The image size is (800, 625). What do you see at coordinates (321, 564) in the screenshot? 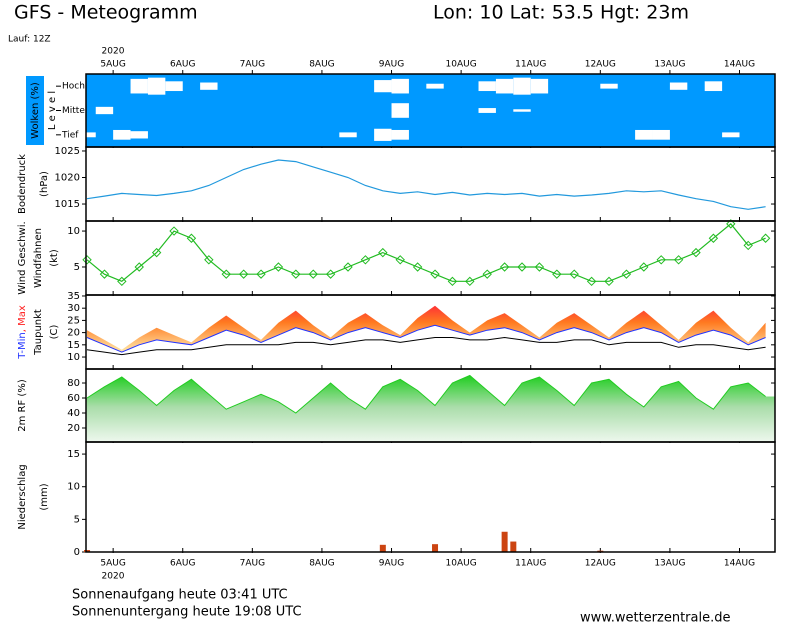
I see `x-tick-label-bottom: 8AUG` at bounding box center [321, 564].